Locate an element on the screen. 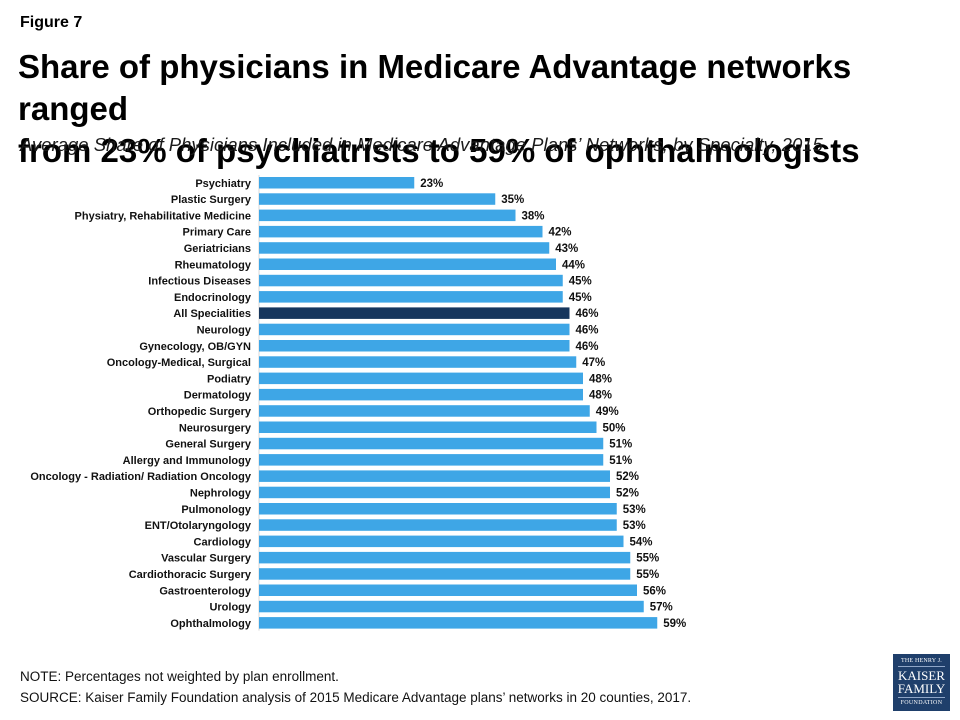 The image size is (960, 720). logo-line-1: THE HENRY J. is located at coordinates (921, 661).